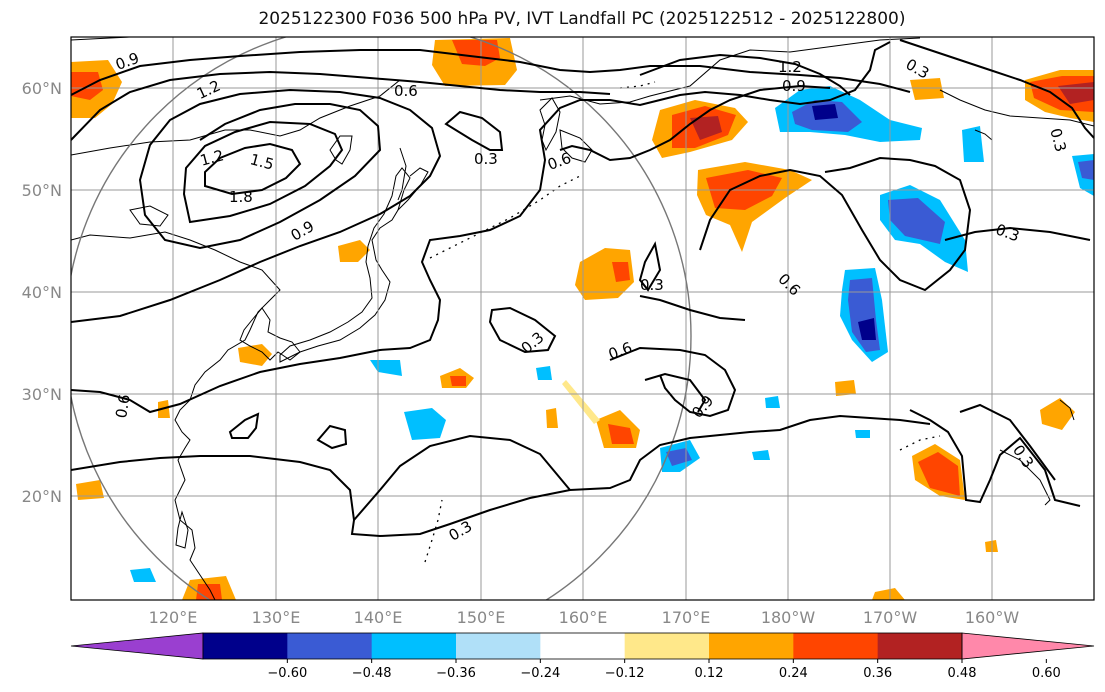 The height and width of the screenshot is (692, 1105). Describe the element at coordinates (276, 617) in the screenshot. I see `lon-tick: 130°E` at that location.